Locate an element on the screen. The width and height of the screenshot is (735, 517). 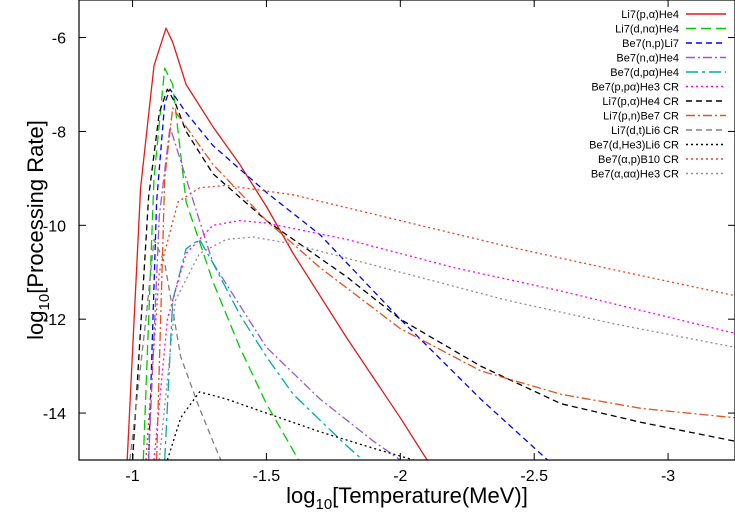
y-tick-label: -12 is located at coordinates (54, 320).